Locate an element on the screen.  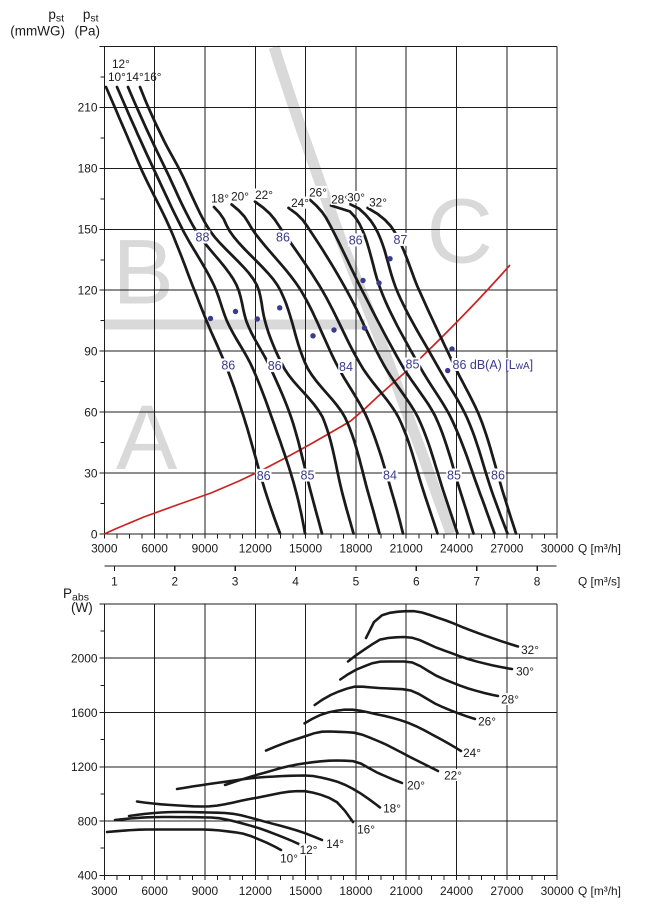
svg-text: 1 is located at coordinates (114, 581).